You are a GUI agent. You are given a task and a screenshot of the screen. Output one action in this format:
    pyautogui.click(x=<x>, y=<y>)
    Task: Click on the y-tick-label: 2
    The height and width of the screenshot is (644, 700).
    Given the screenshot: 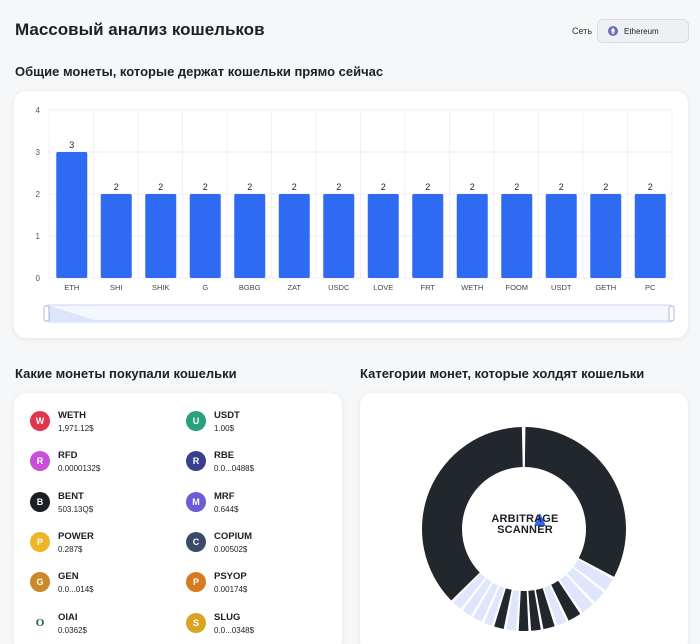 What is the action you would take?
    pyautogui.click(x=38, y=194)
    